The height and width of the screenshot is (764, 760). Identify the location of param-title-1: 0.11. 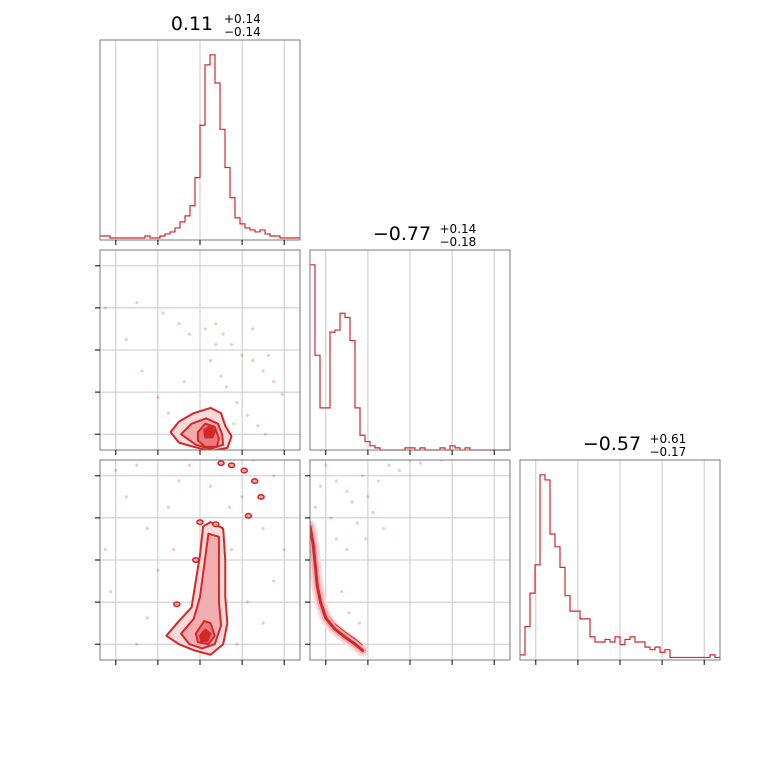
(192, 24).